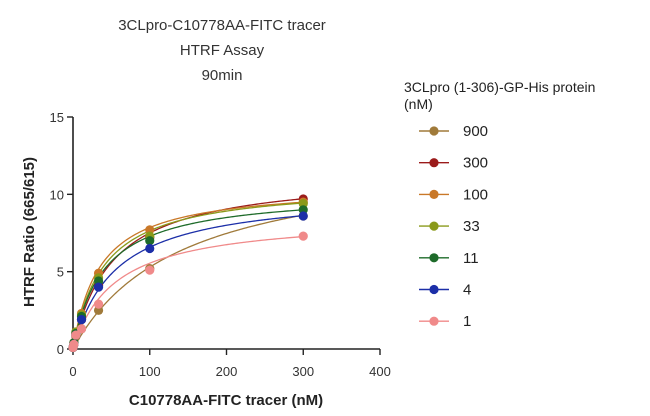 The image size is (650, 416). I want to click on legend-label: 300, so click(475, 163).